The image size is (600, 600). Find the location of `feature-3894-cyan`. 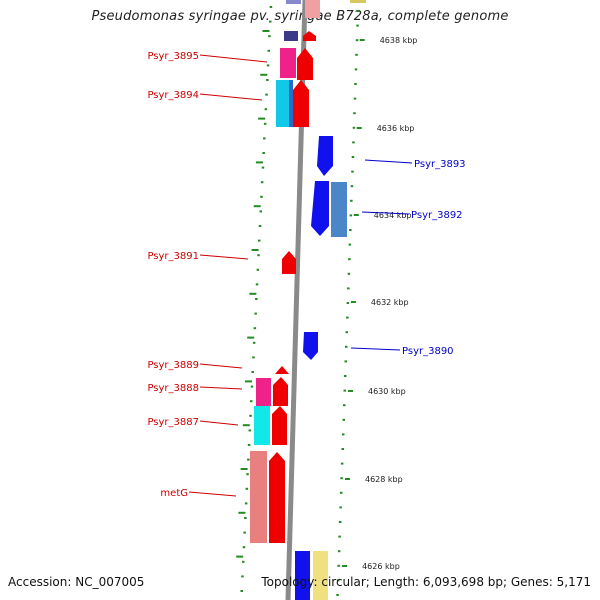

feature-3894-cyan is located at coordinates (283, 103).